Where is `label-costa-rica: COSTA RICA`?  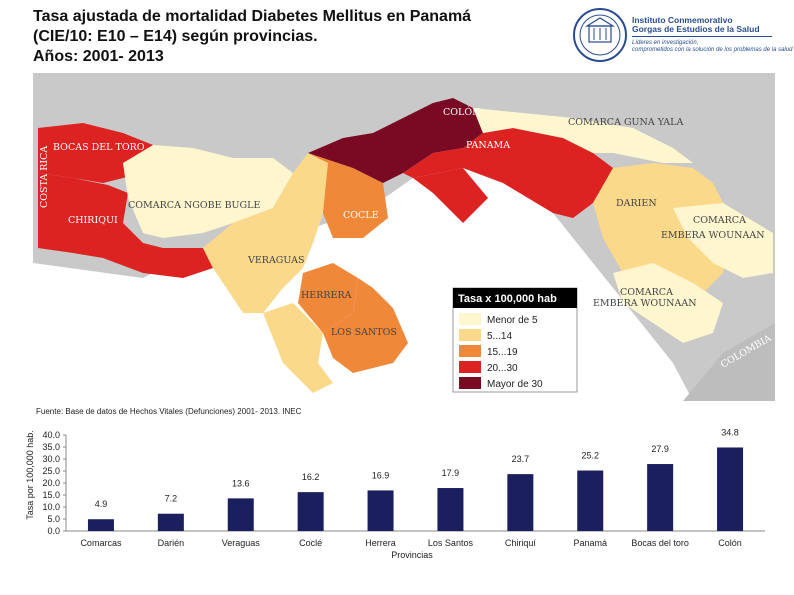
label-costa-rica: COSTA RICA is located at coordinates (44, 177).